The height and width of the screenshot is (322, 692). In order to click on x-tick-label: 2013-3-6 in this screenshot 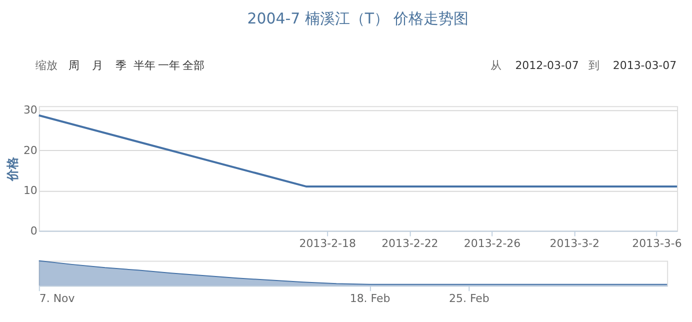, I will do `click(657, 243)`.